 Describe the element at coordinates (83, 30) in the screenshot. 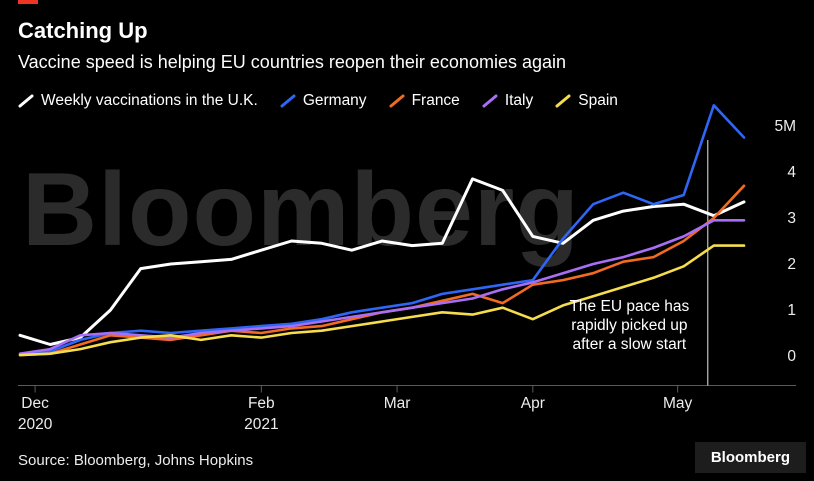

I see `chart-title: Catching Up` at that location.